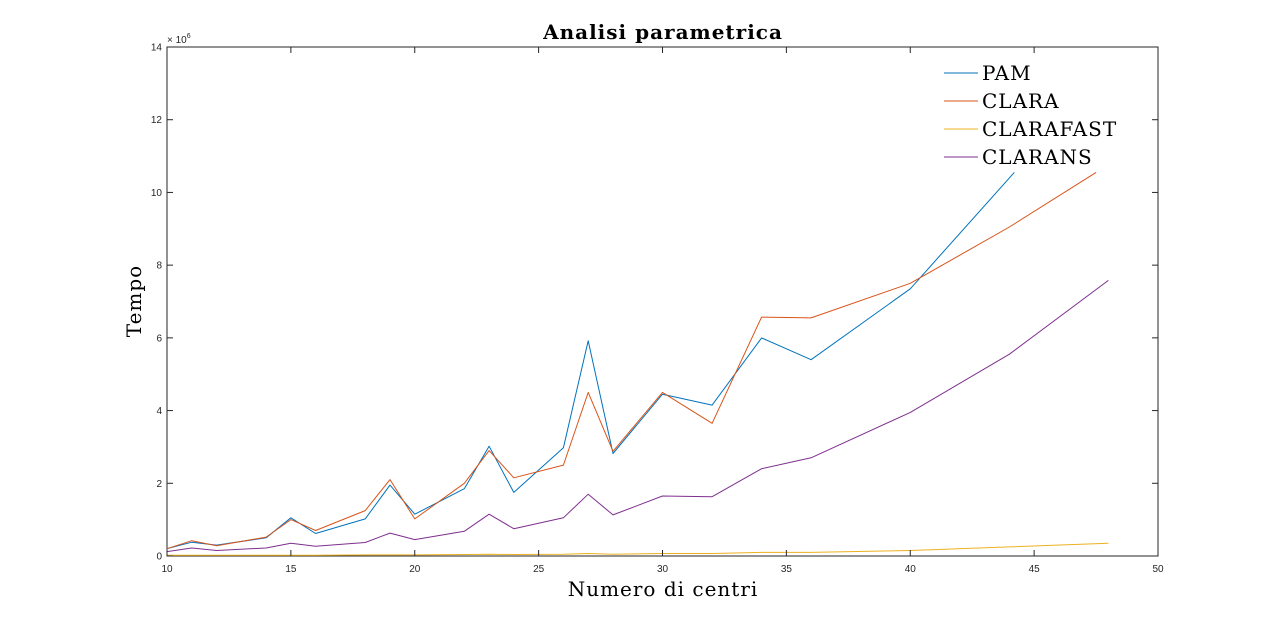 This screenshot has height=624, width=1280. What do you see at coordinates (1049, 129) in the screenshot?
I see `legend-label-clarafast: CLARAFAST` at bounding box center [1049, 129].